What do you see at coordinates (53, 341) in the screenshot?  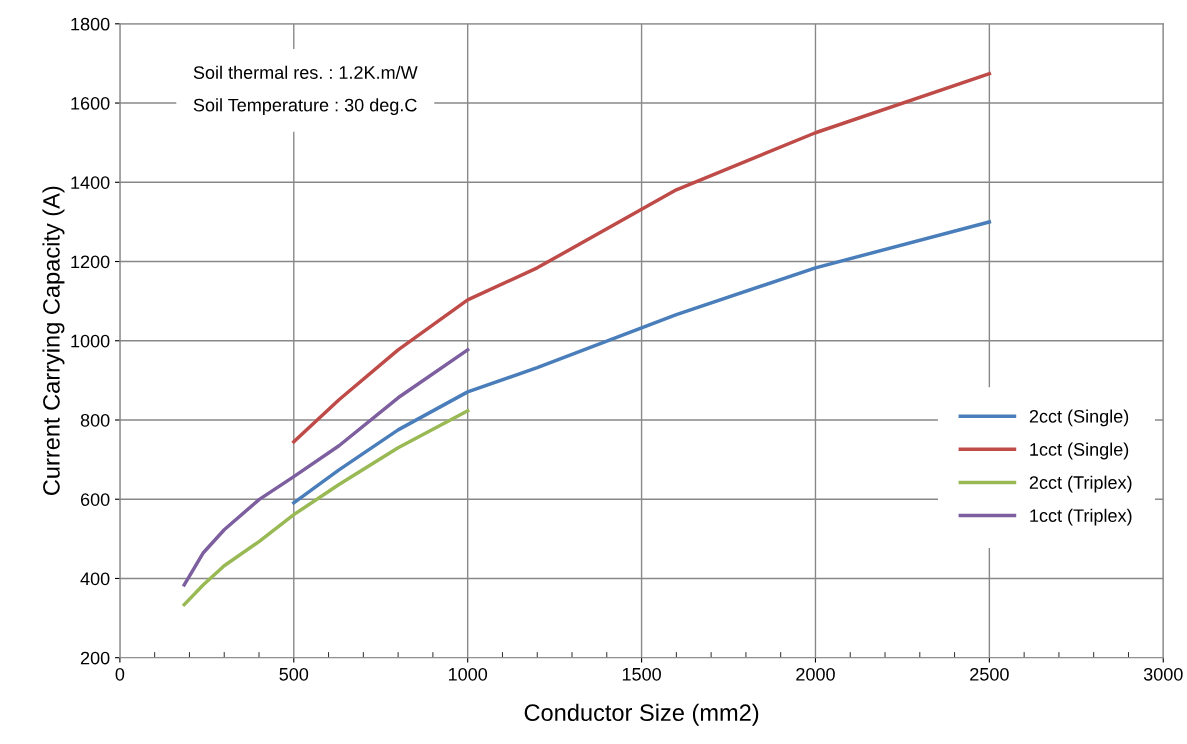 I see `y-axis-title: Current Carrying Capacity (A)` at bounding box center [53, 341].